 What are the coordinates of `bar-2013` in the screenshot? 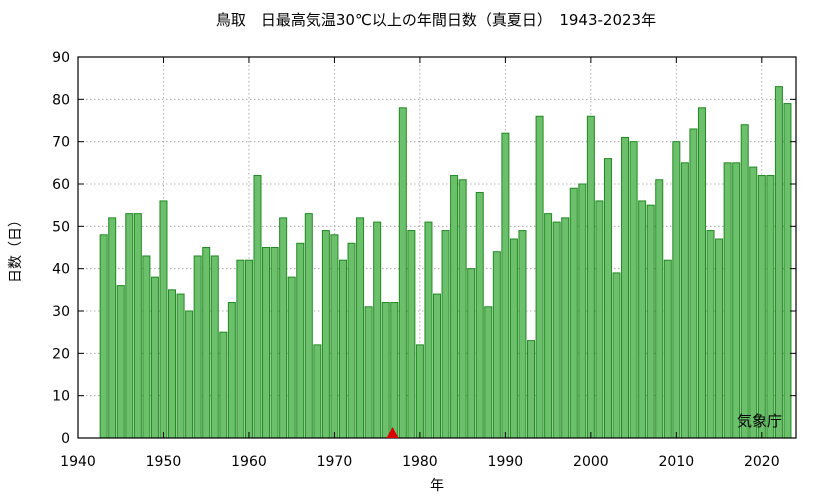 It's located at (701, 273).